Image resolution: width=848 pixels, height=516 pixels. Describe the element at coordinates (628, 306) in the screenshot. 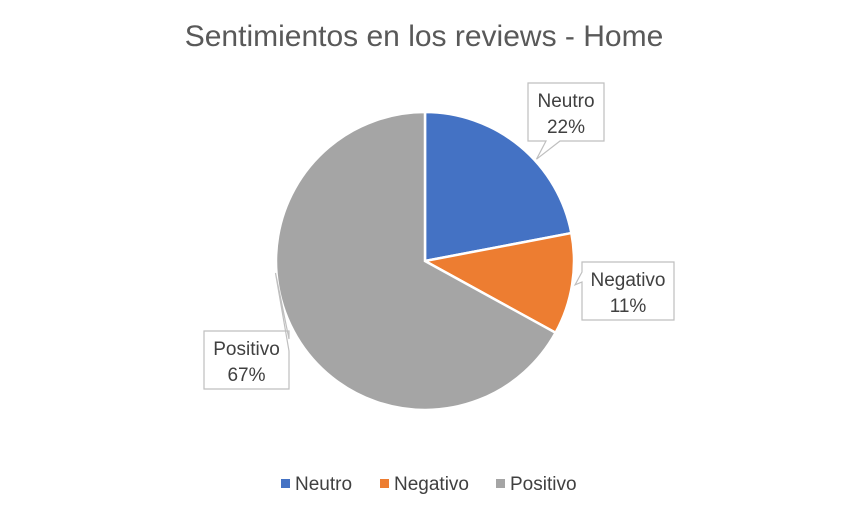

I see `data-label-value: 11%` at that location.